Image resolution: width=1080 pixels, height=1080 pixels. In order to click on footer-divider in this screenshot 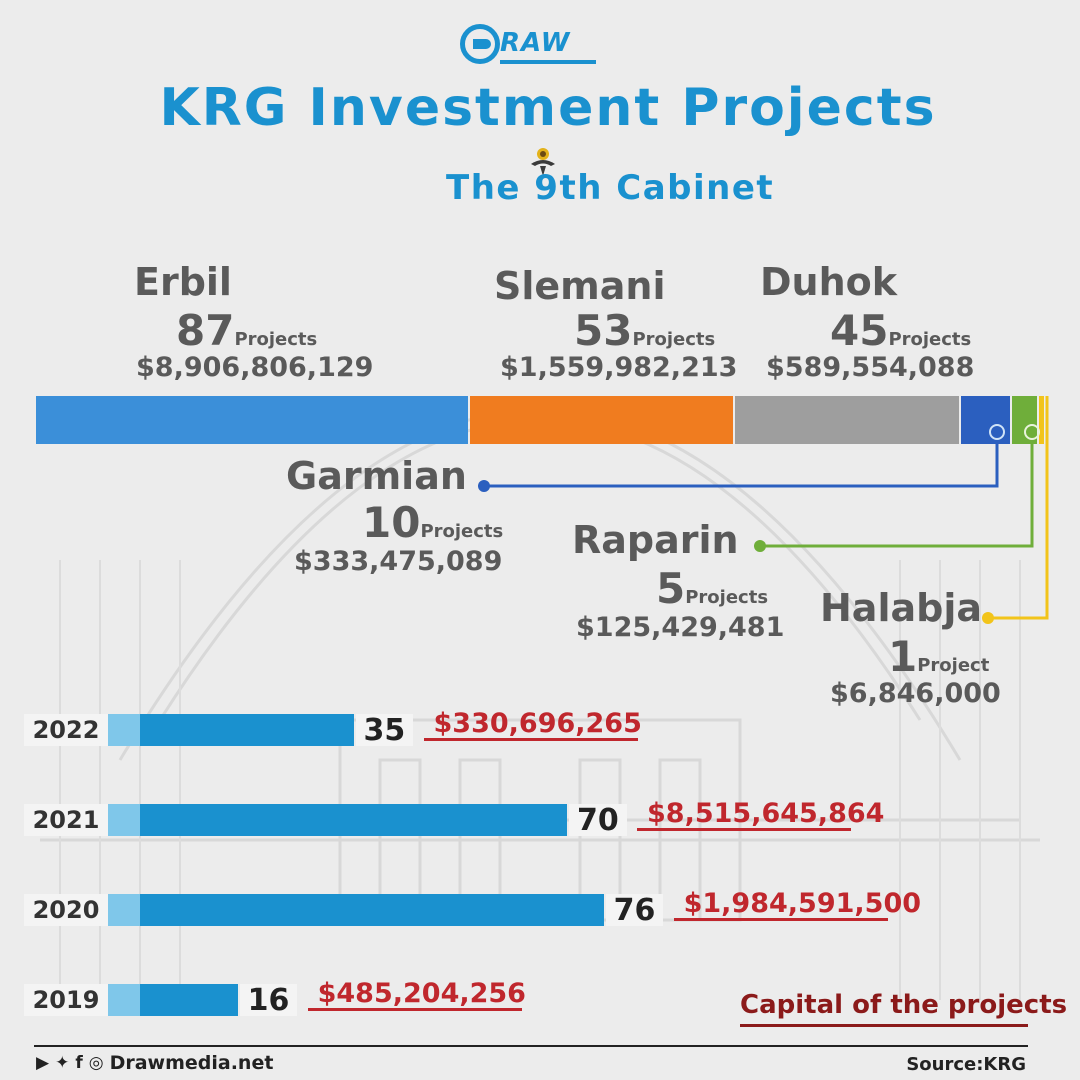, I will do `click(531, 1046)`.